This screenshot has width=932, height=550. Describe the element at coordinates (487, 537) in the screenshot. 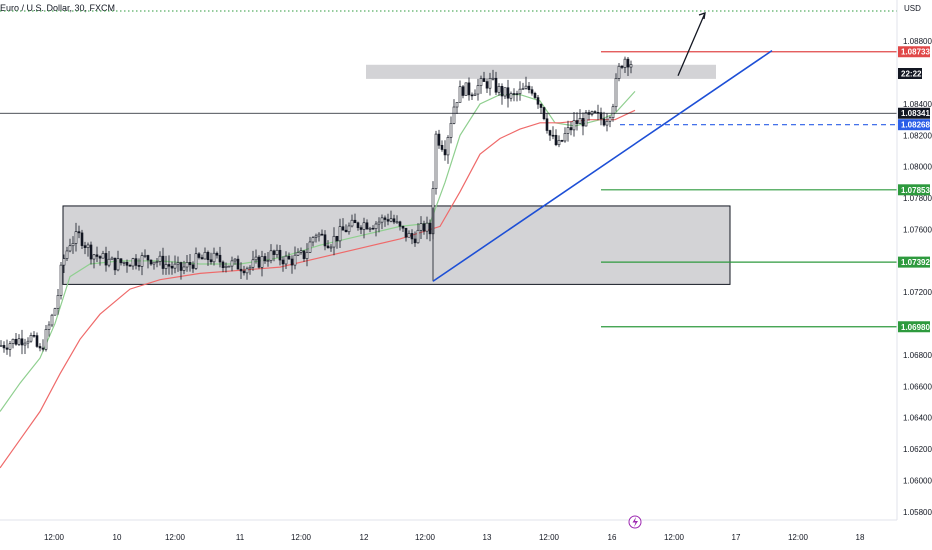

I see `x-tick-label: 13` at that location.